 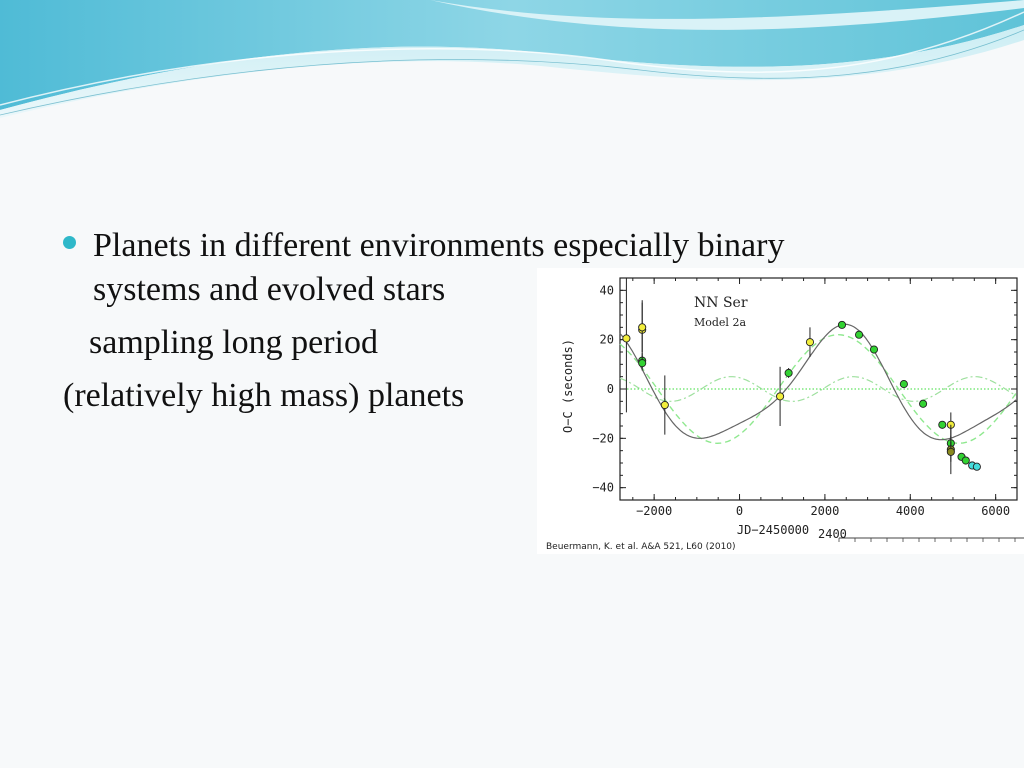 What do you see at coordinates (607, 340) in the screenshot?
I see `y-tick-label: 20` at bounding box center [607, 340].